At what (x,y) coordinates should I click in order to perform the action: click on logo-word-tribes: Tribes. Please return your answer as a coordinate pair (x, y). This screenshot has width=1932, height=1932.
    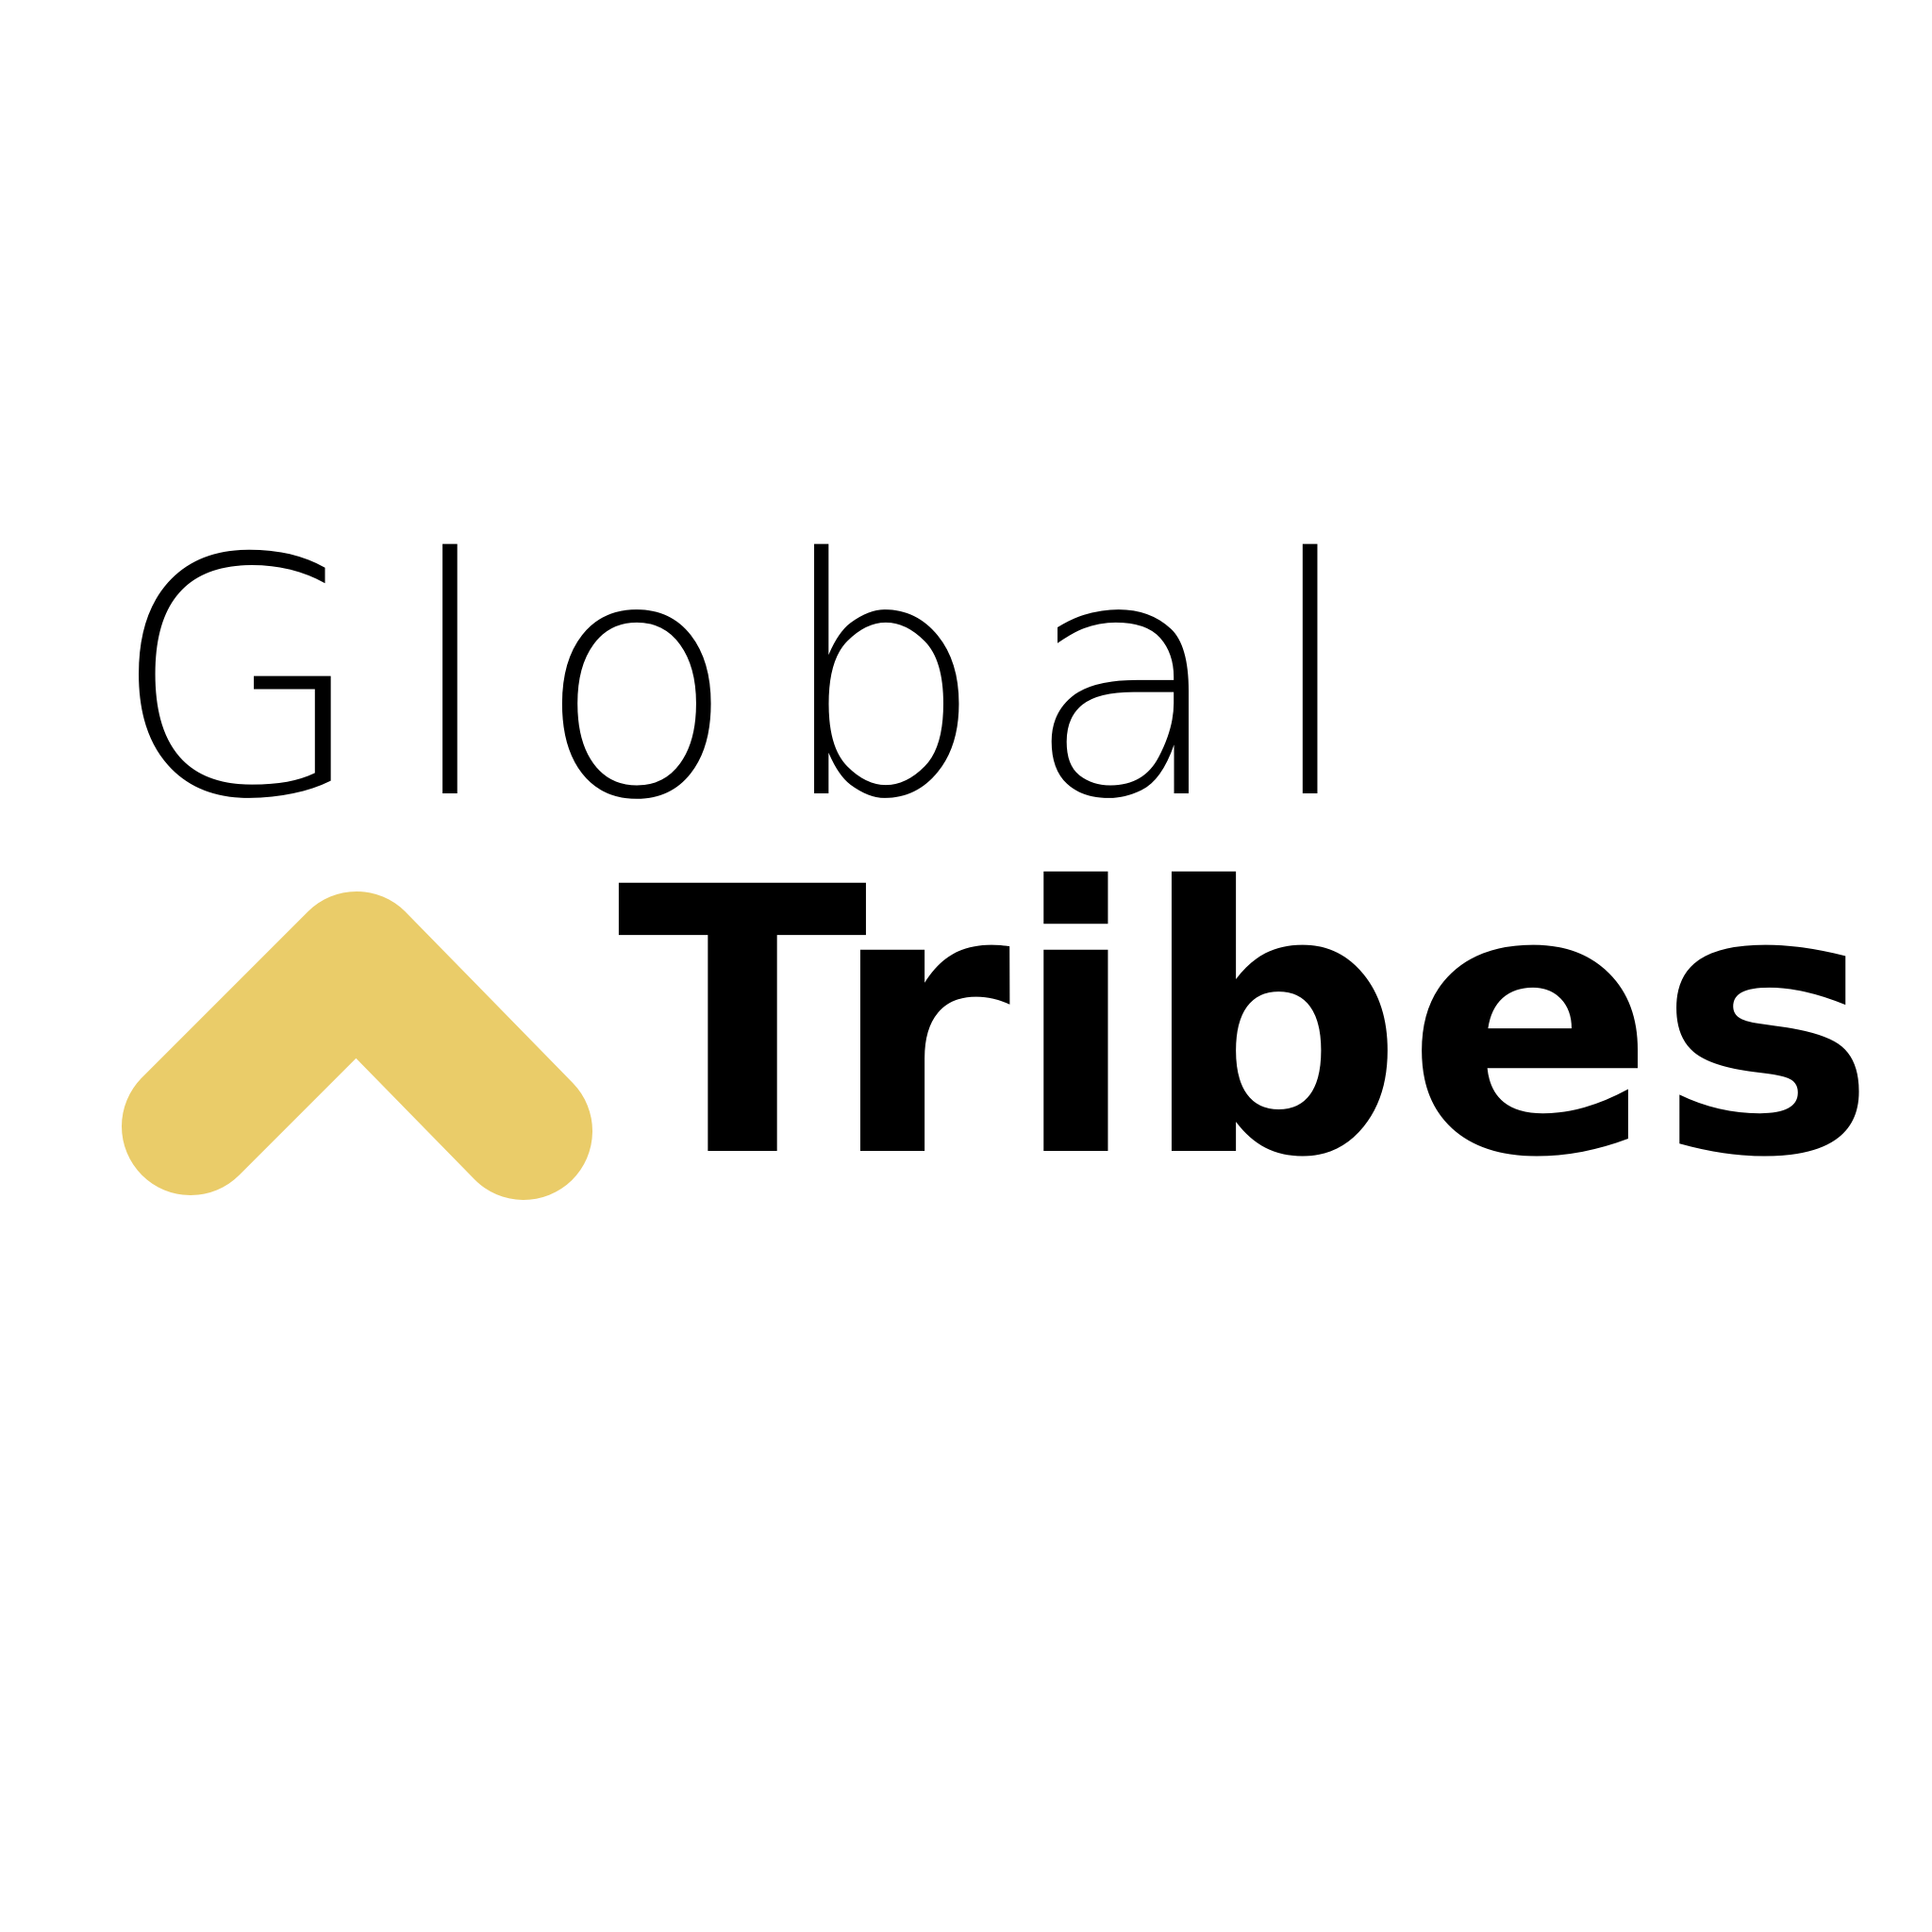
    Looking at the image, I should click on (1248, 1023).